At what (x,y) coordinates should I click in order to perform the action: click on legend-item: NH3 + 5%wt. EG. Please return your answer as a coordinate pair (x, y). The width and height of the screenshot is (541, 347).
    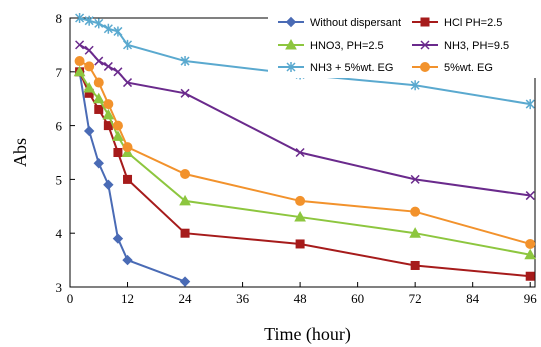
    Looking at the image, I should click on (335, 68).